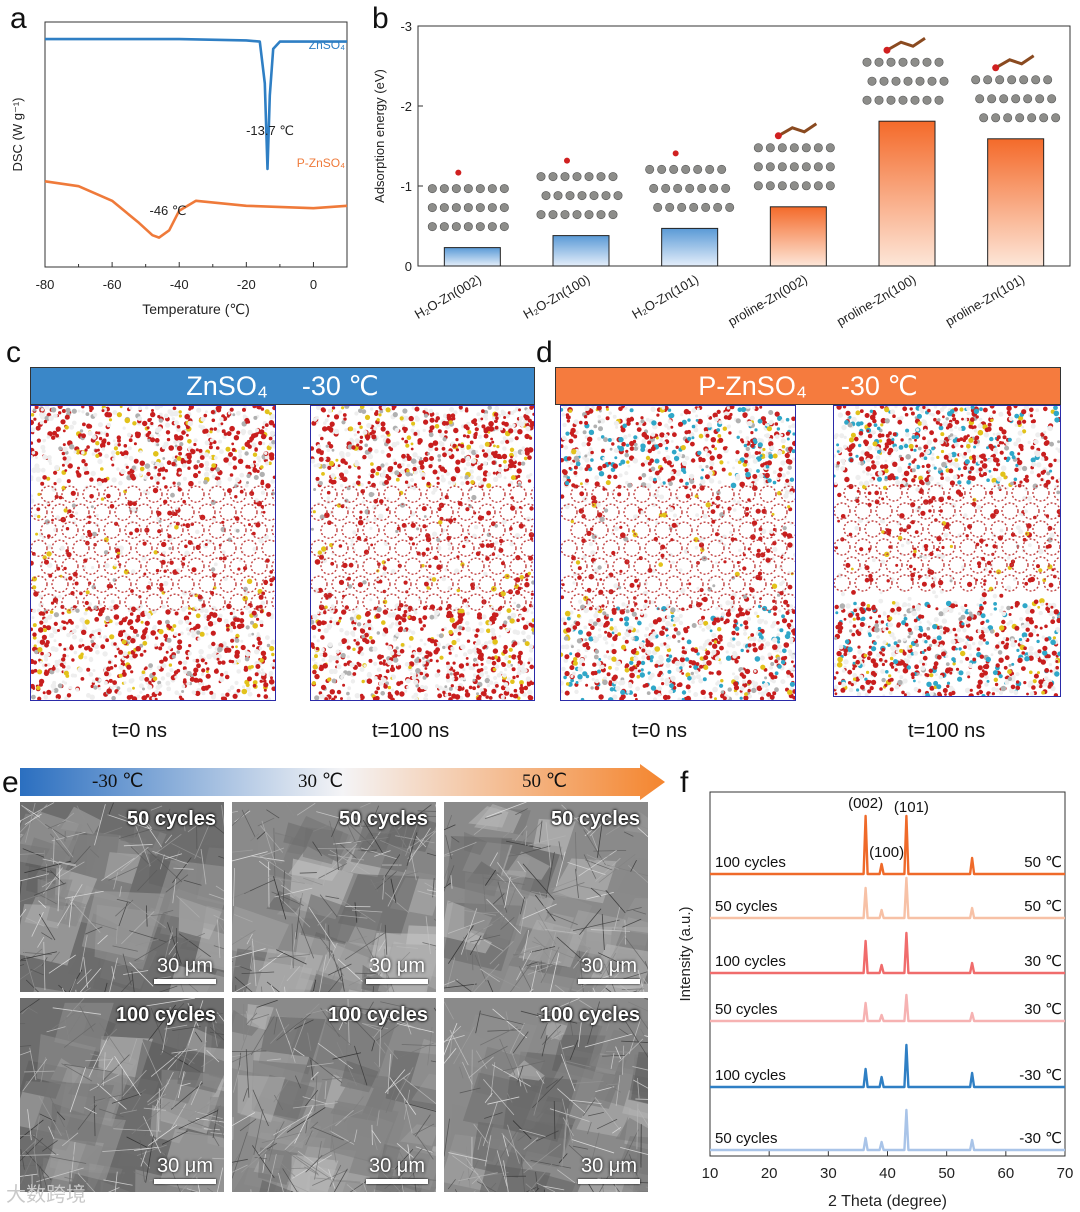 This screenshot has width=1080, height=1212. Describe the element at coordinates (17, 134) in the screenshot. I see `y-axis-label: DSC (W g⁻¹)` at that location.